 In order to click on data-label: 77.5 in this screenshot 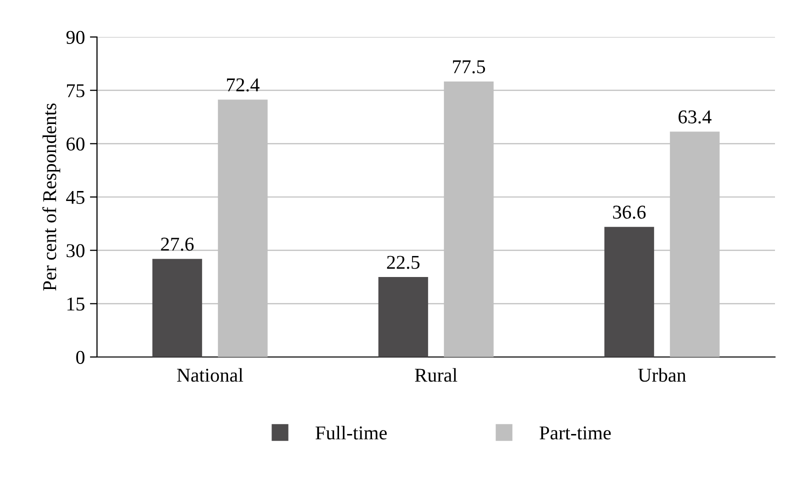, I will do `click(469, 67)`.